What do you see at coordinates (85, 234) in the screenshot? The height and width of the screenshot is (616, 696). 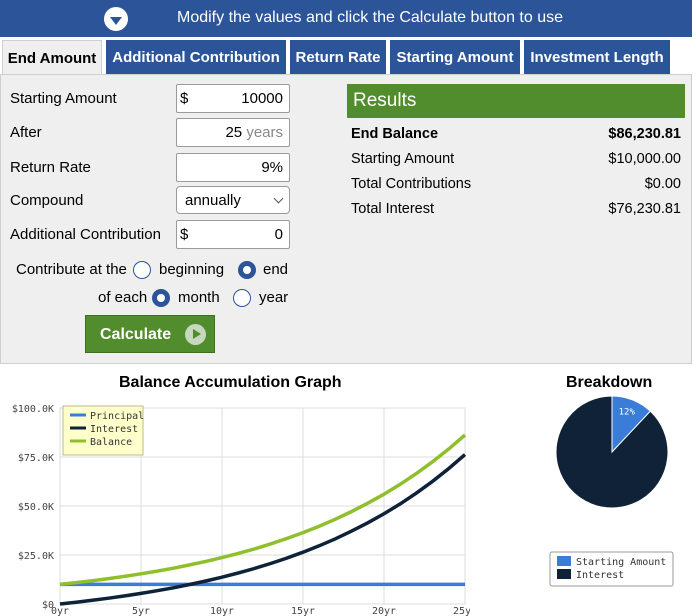 I see `additional-contribution-label: Additional Contribution` at bounding box center [85, 234].